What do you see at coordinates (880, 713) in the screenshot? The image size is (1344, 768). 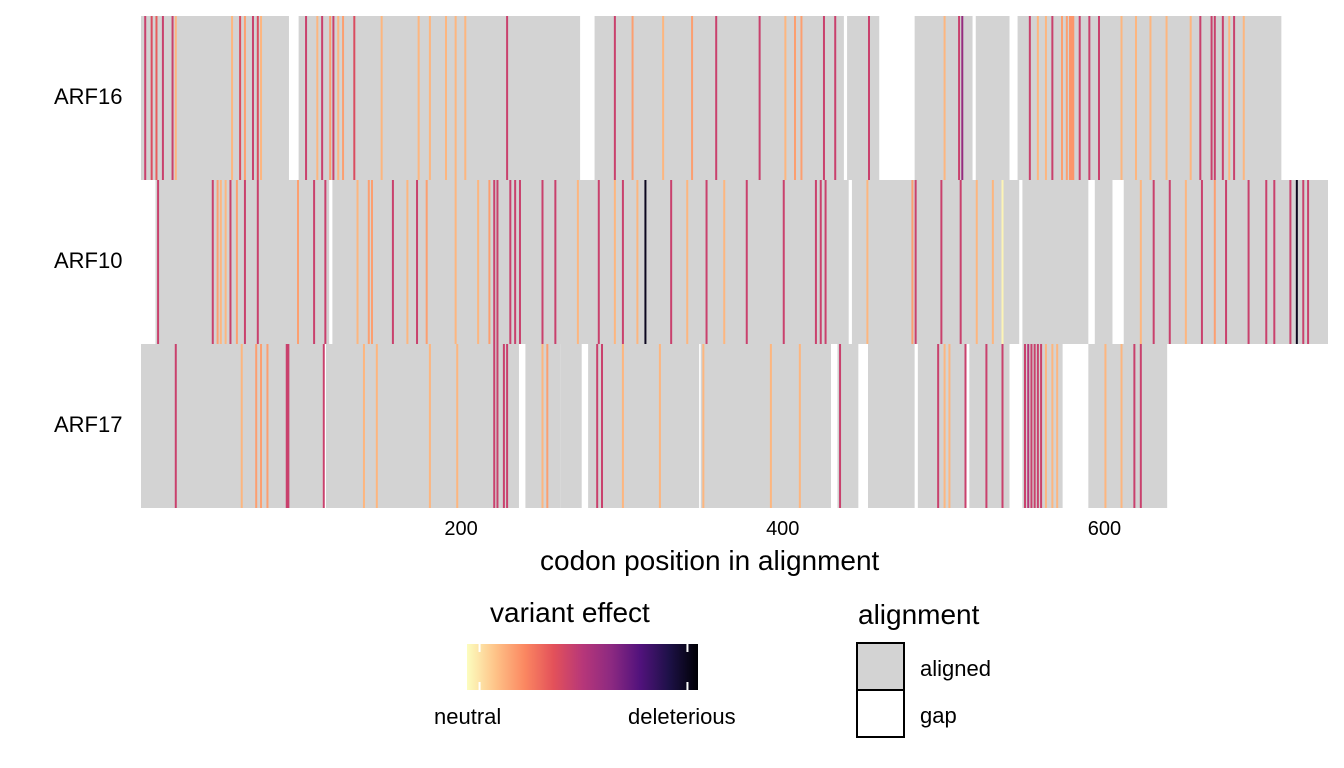 I see `legend-key-gap` at bounding box center [880, 713].